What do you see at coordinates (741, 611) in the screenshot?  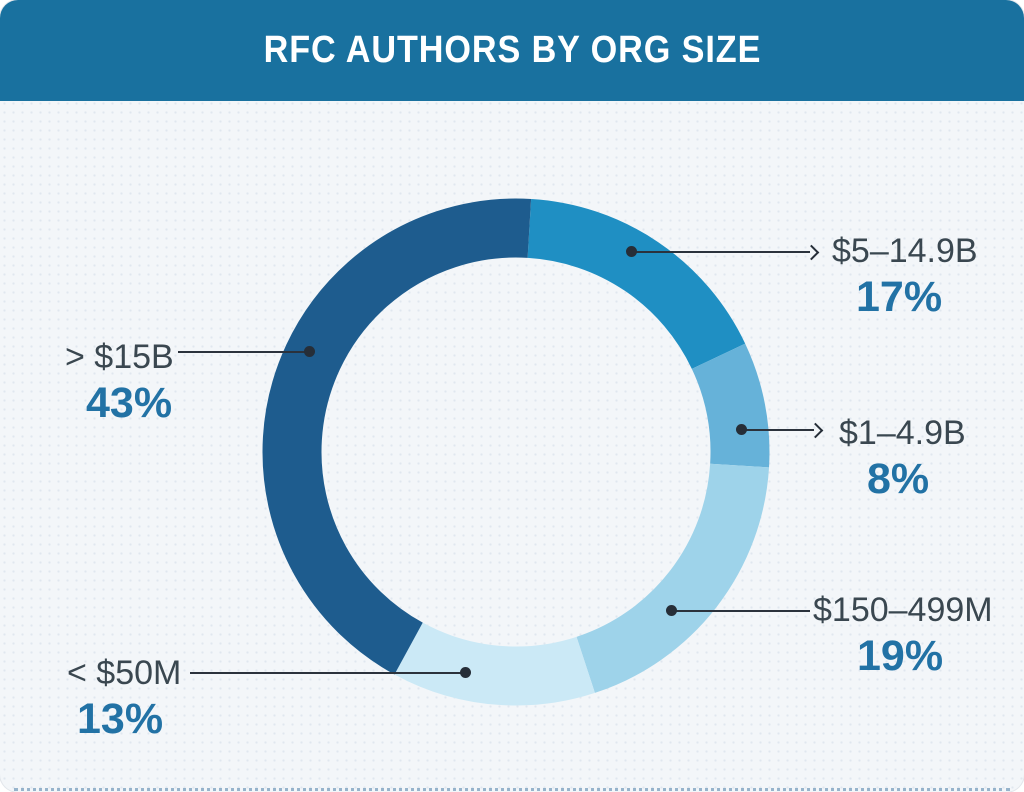 I see `leader-line-150-499m` at bounding box center [741, 611].